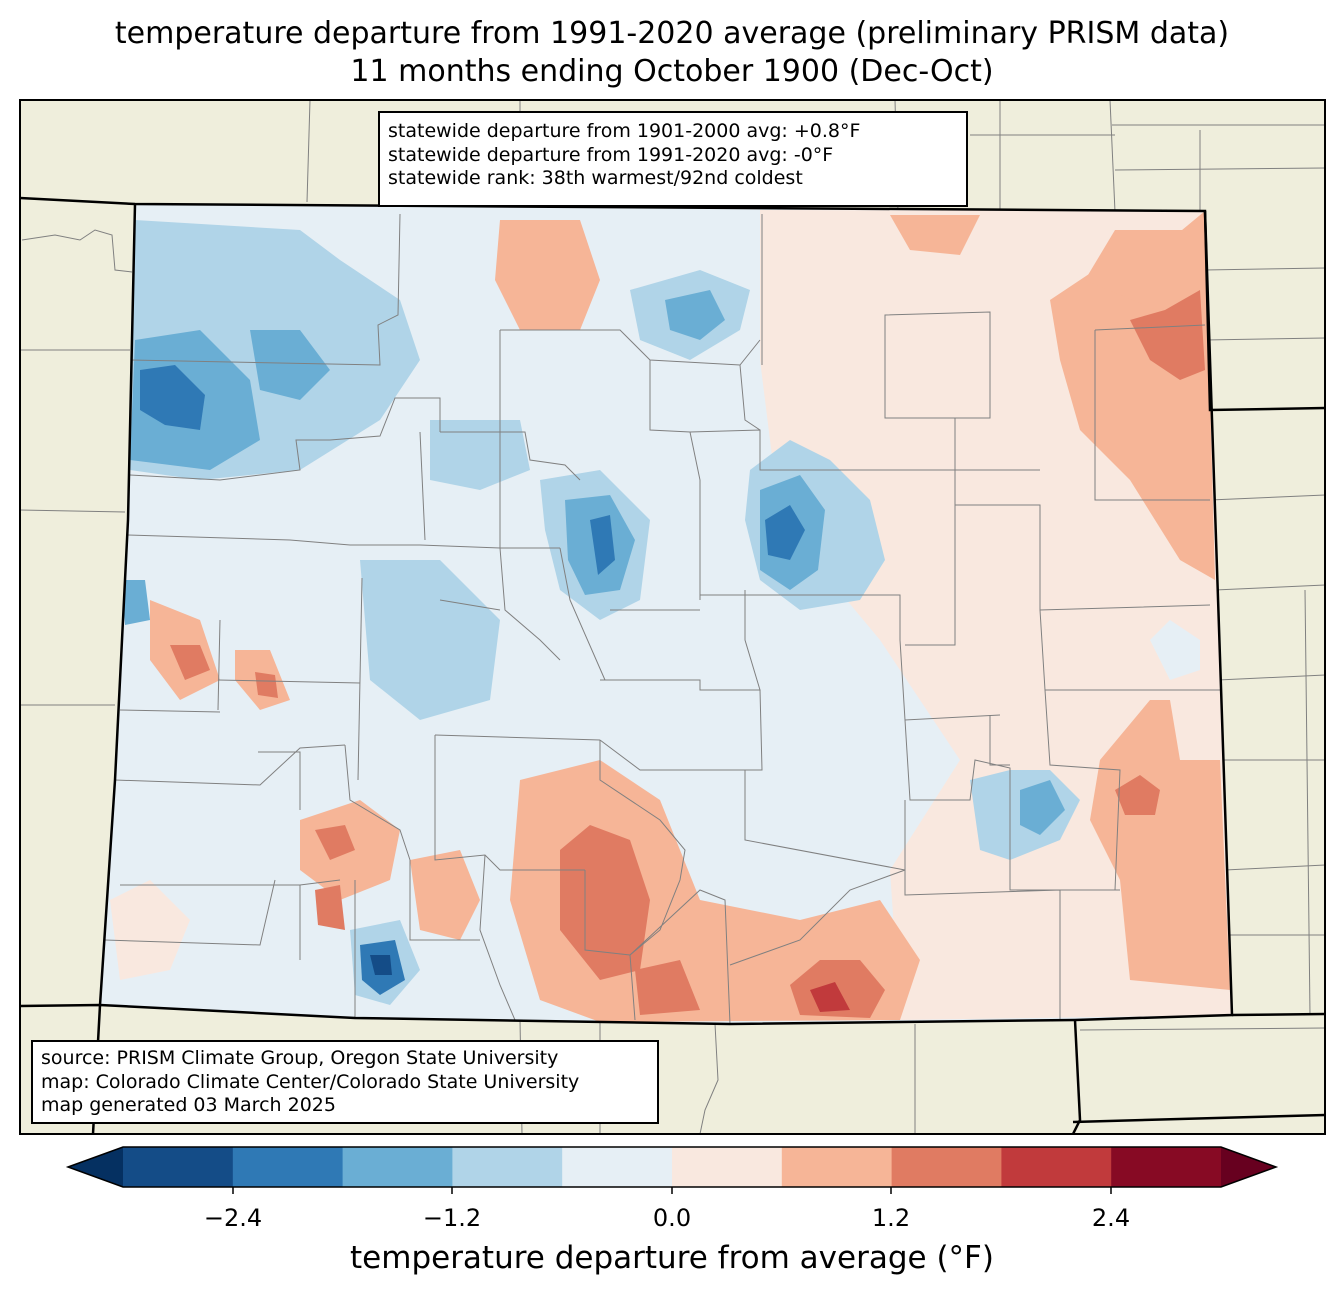 The height and width of the screenshot is (1299, 1344). What do you see at coordinates (95, 1167) in the screenshot?
I see `colorbar-extend-low` at bounding box center [95, 1167].